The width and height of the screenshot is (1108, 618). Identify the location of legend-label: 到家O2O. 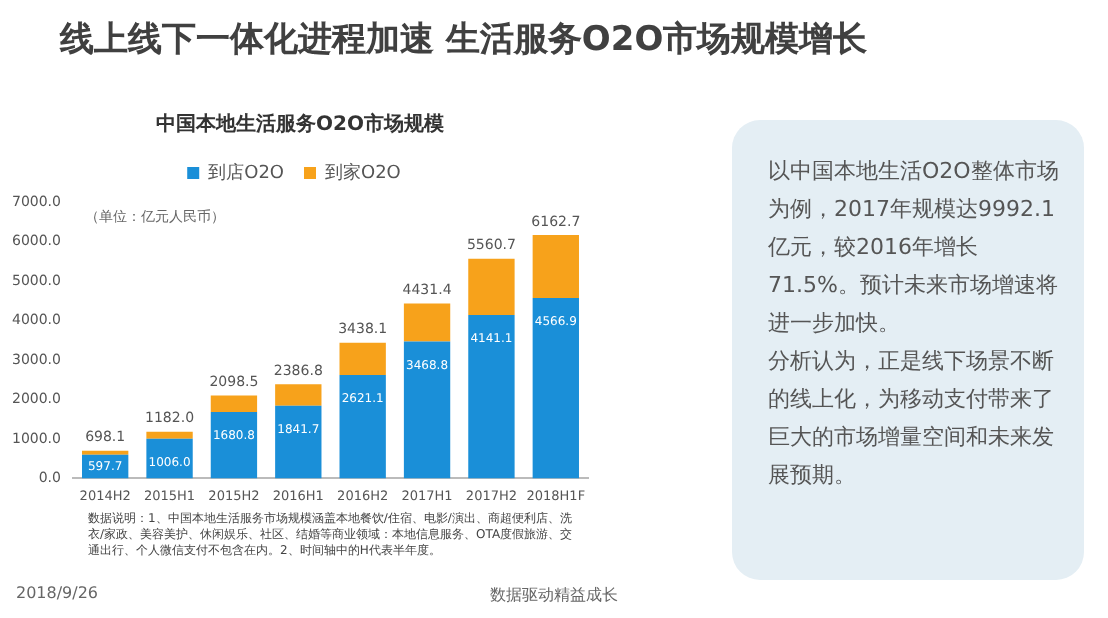
(363, 172).